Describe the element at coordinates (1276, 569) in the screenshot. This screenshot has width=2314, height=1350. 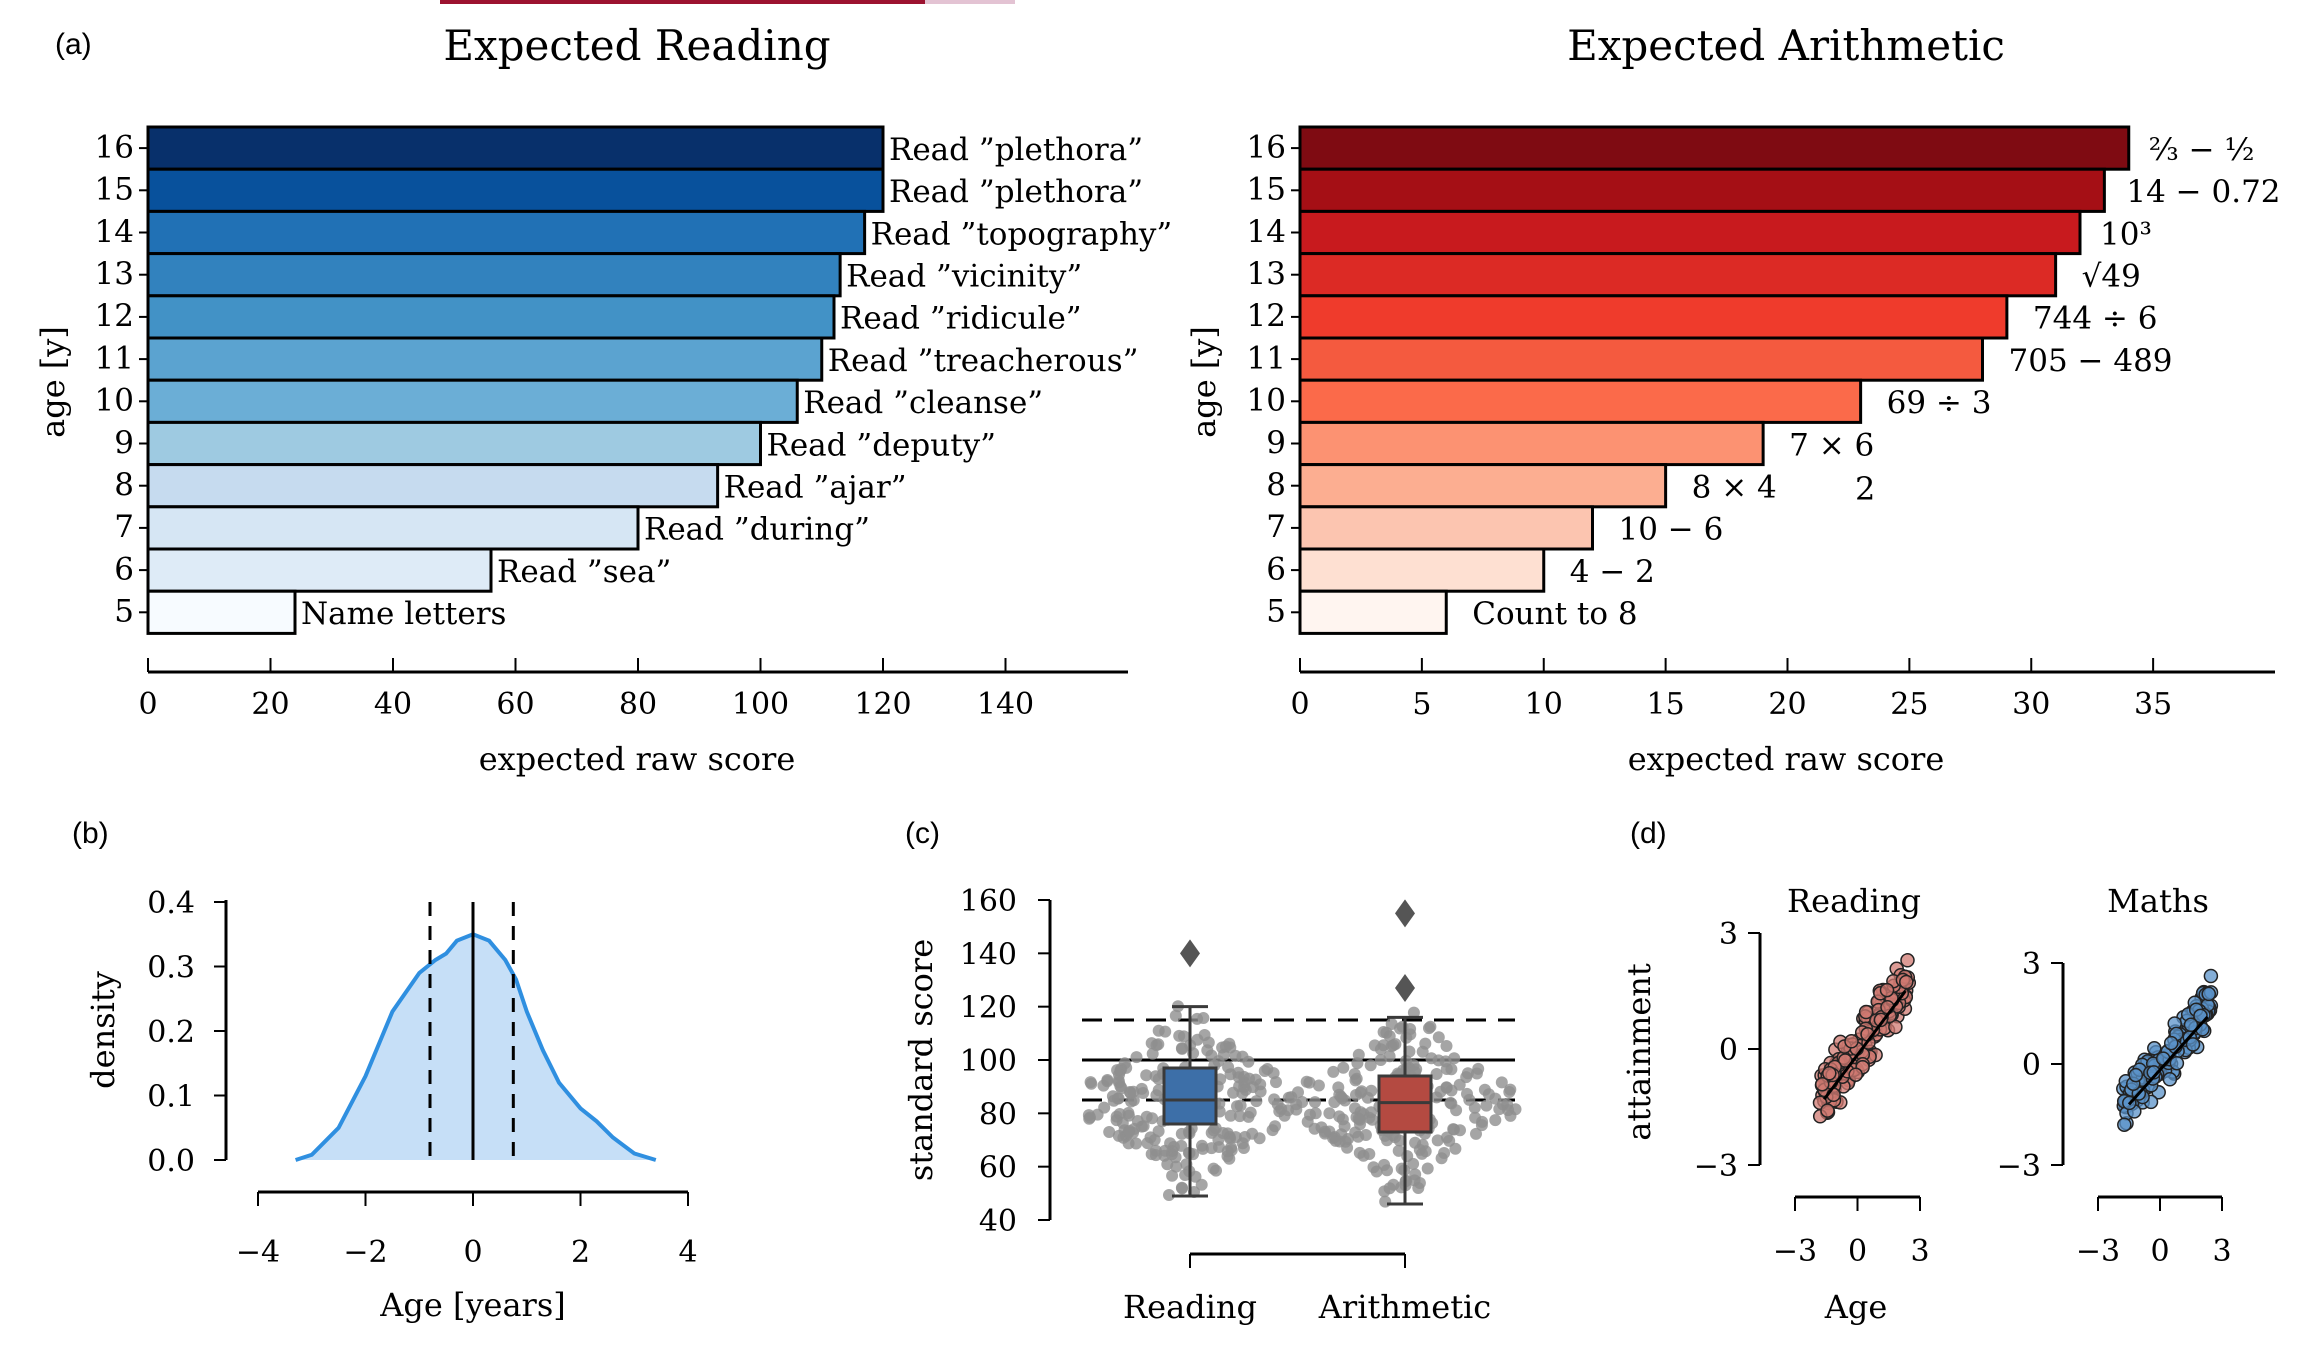
I see `arithmetic-ytick-label: 6` at that location.